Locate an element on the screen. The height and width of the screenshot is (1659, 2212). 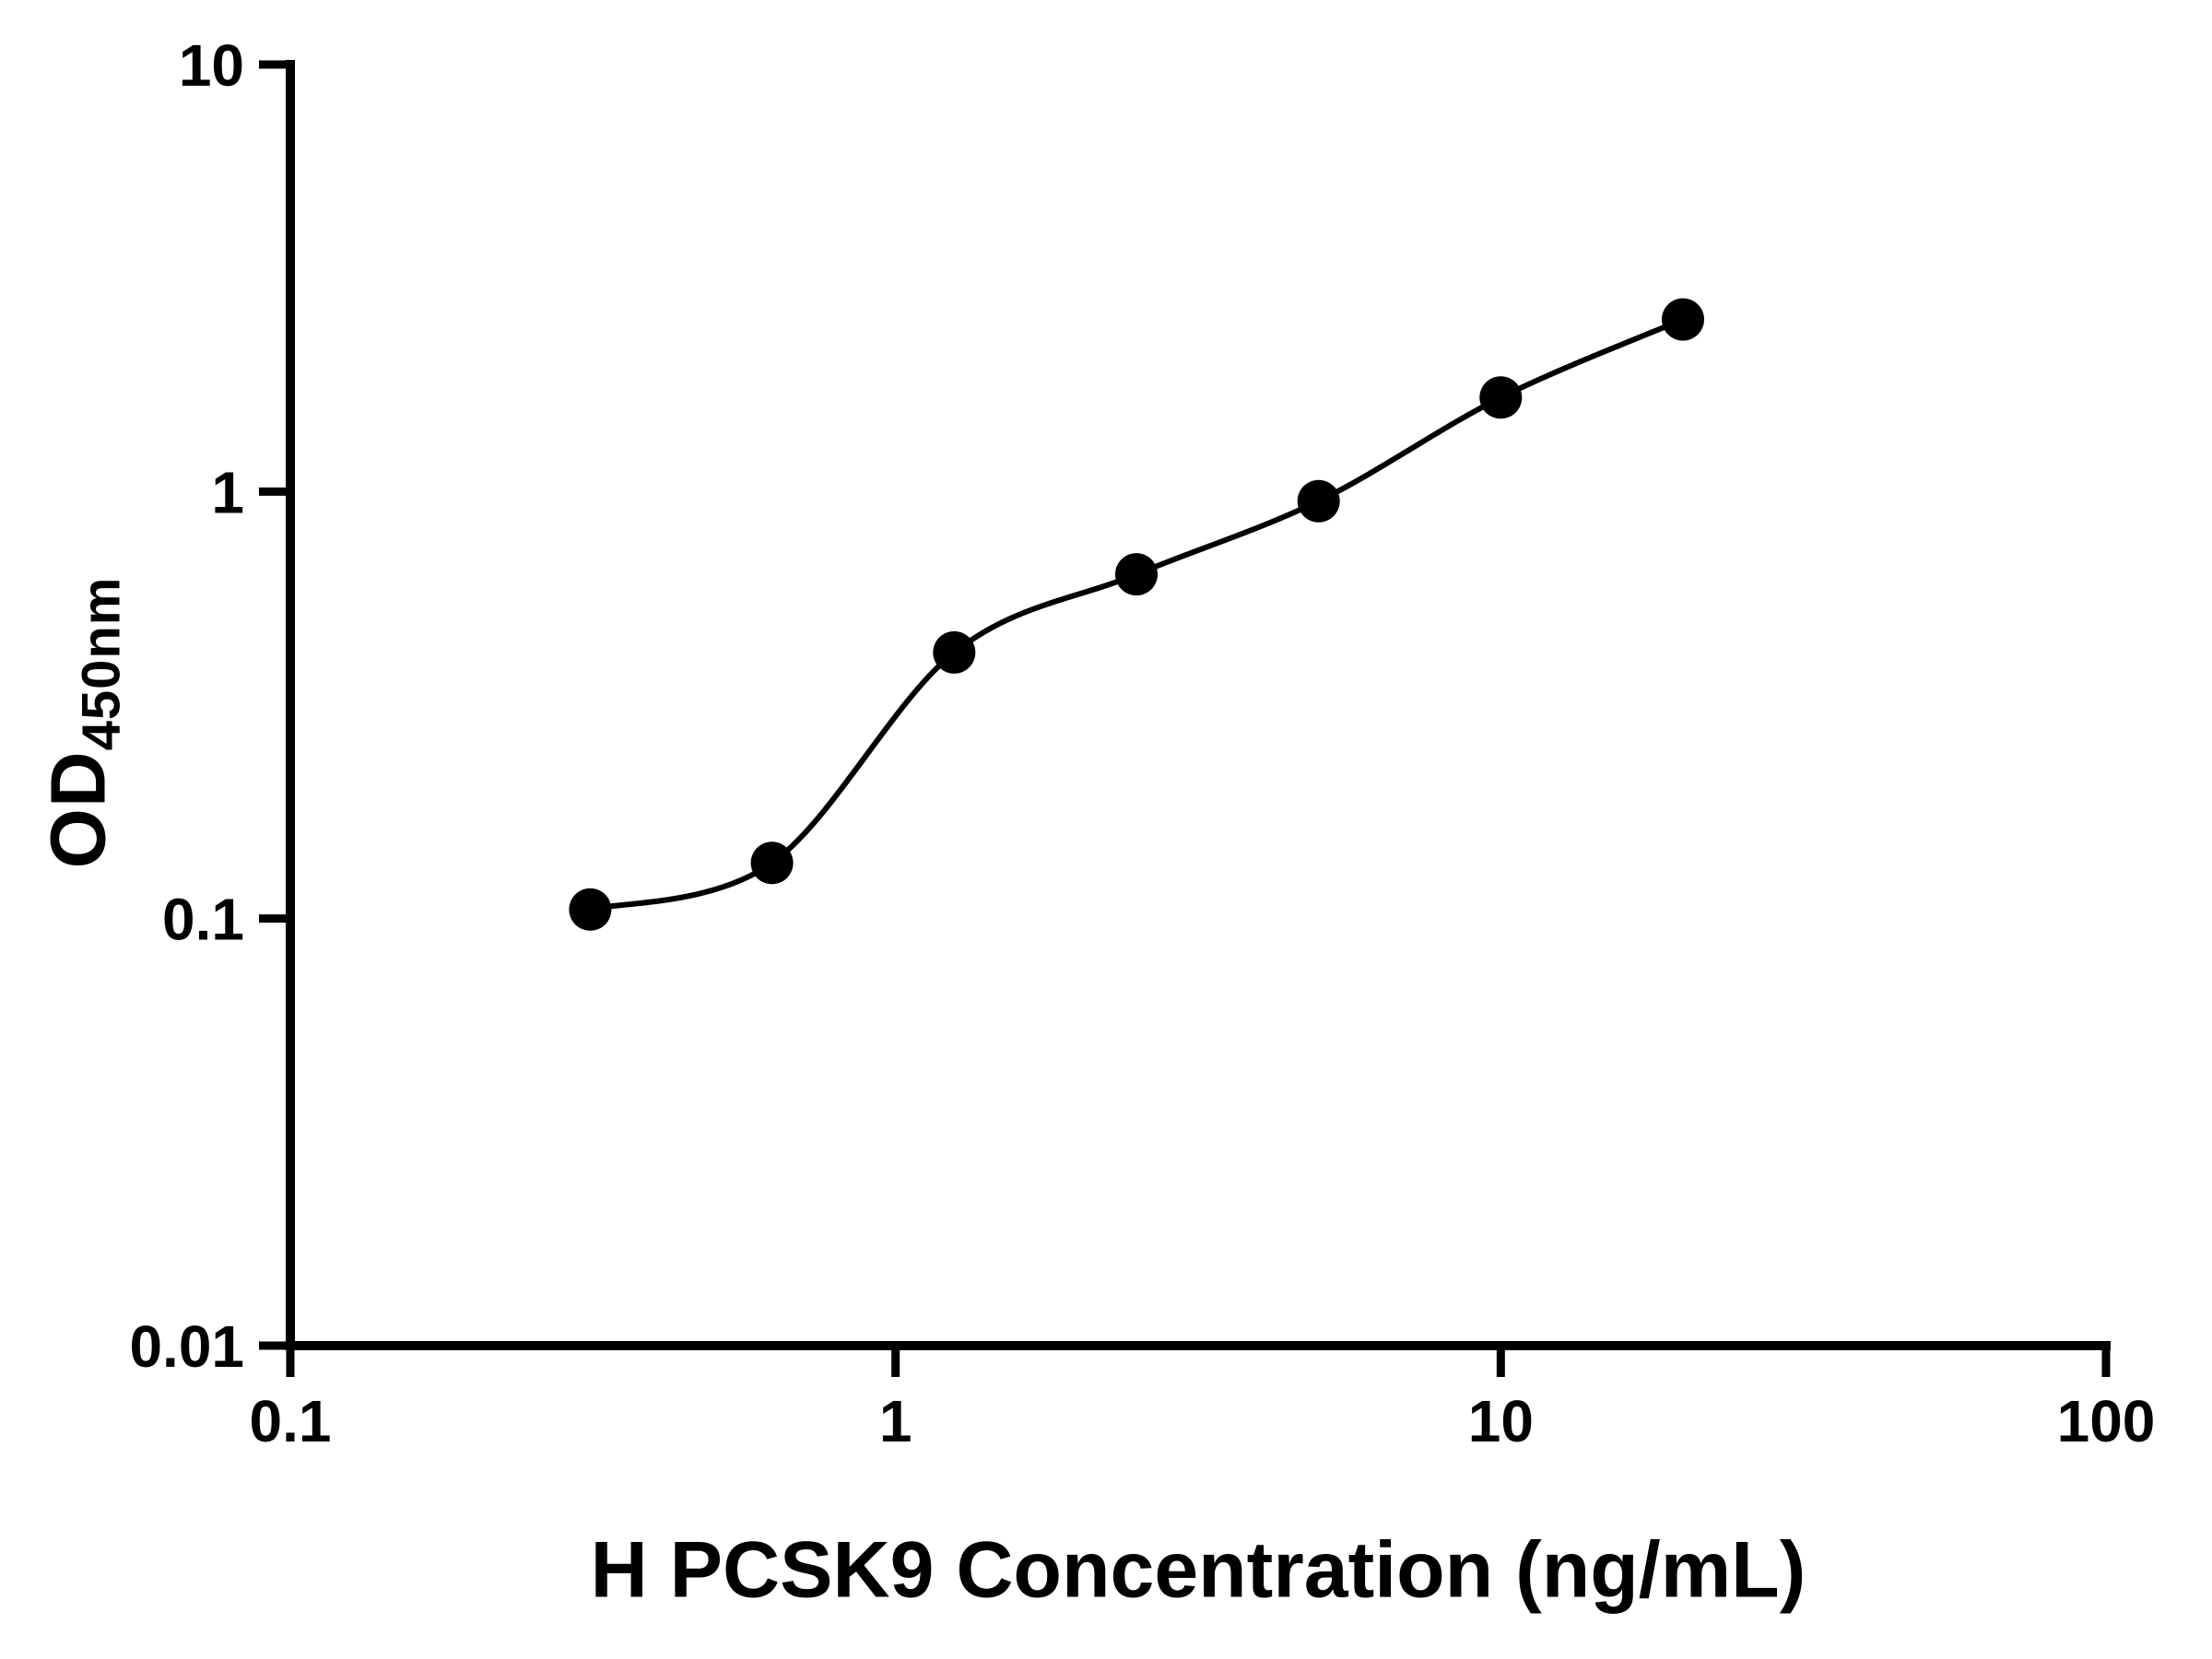
y-tick-label: 0.01 is located at coordinates (186, 1346).